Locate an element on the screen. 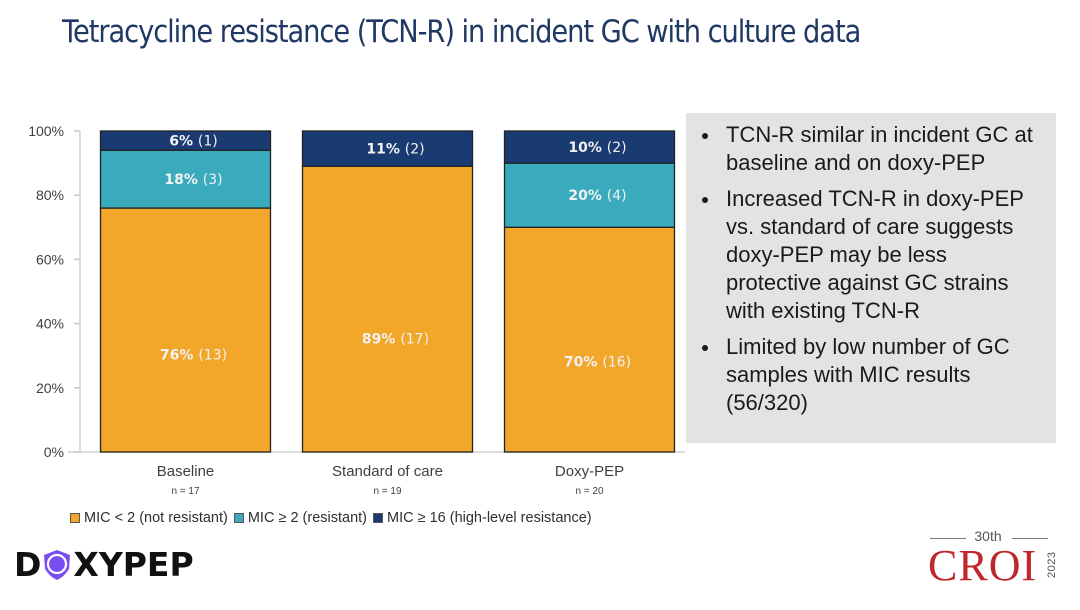 Image resolution: width=1080 pixels, height=610 pixels. y-tick-label: 40% is located at coordinates (50, 324).